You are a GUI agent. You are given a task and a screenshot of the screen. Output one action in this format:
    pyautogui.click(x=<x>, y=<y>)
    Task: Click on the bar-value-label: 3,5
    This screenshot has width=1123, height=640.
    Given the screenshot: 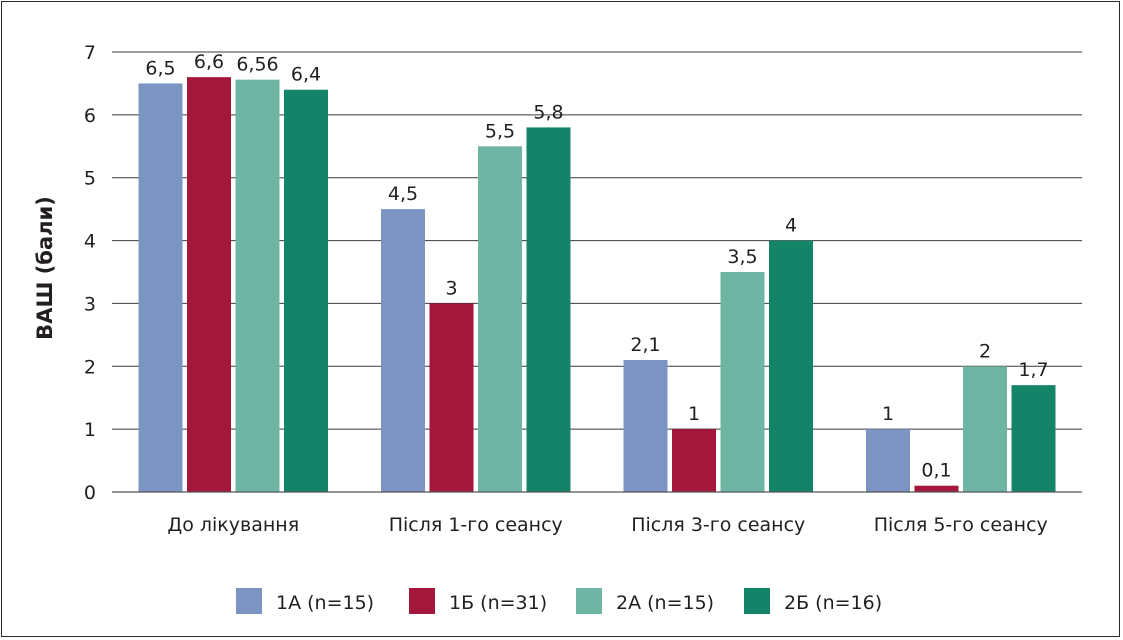 What is the action you would take?
    pyautogui.click(x=742, y=257)
    